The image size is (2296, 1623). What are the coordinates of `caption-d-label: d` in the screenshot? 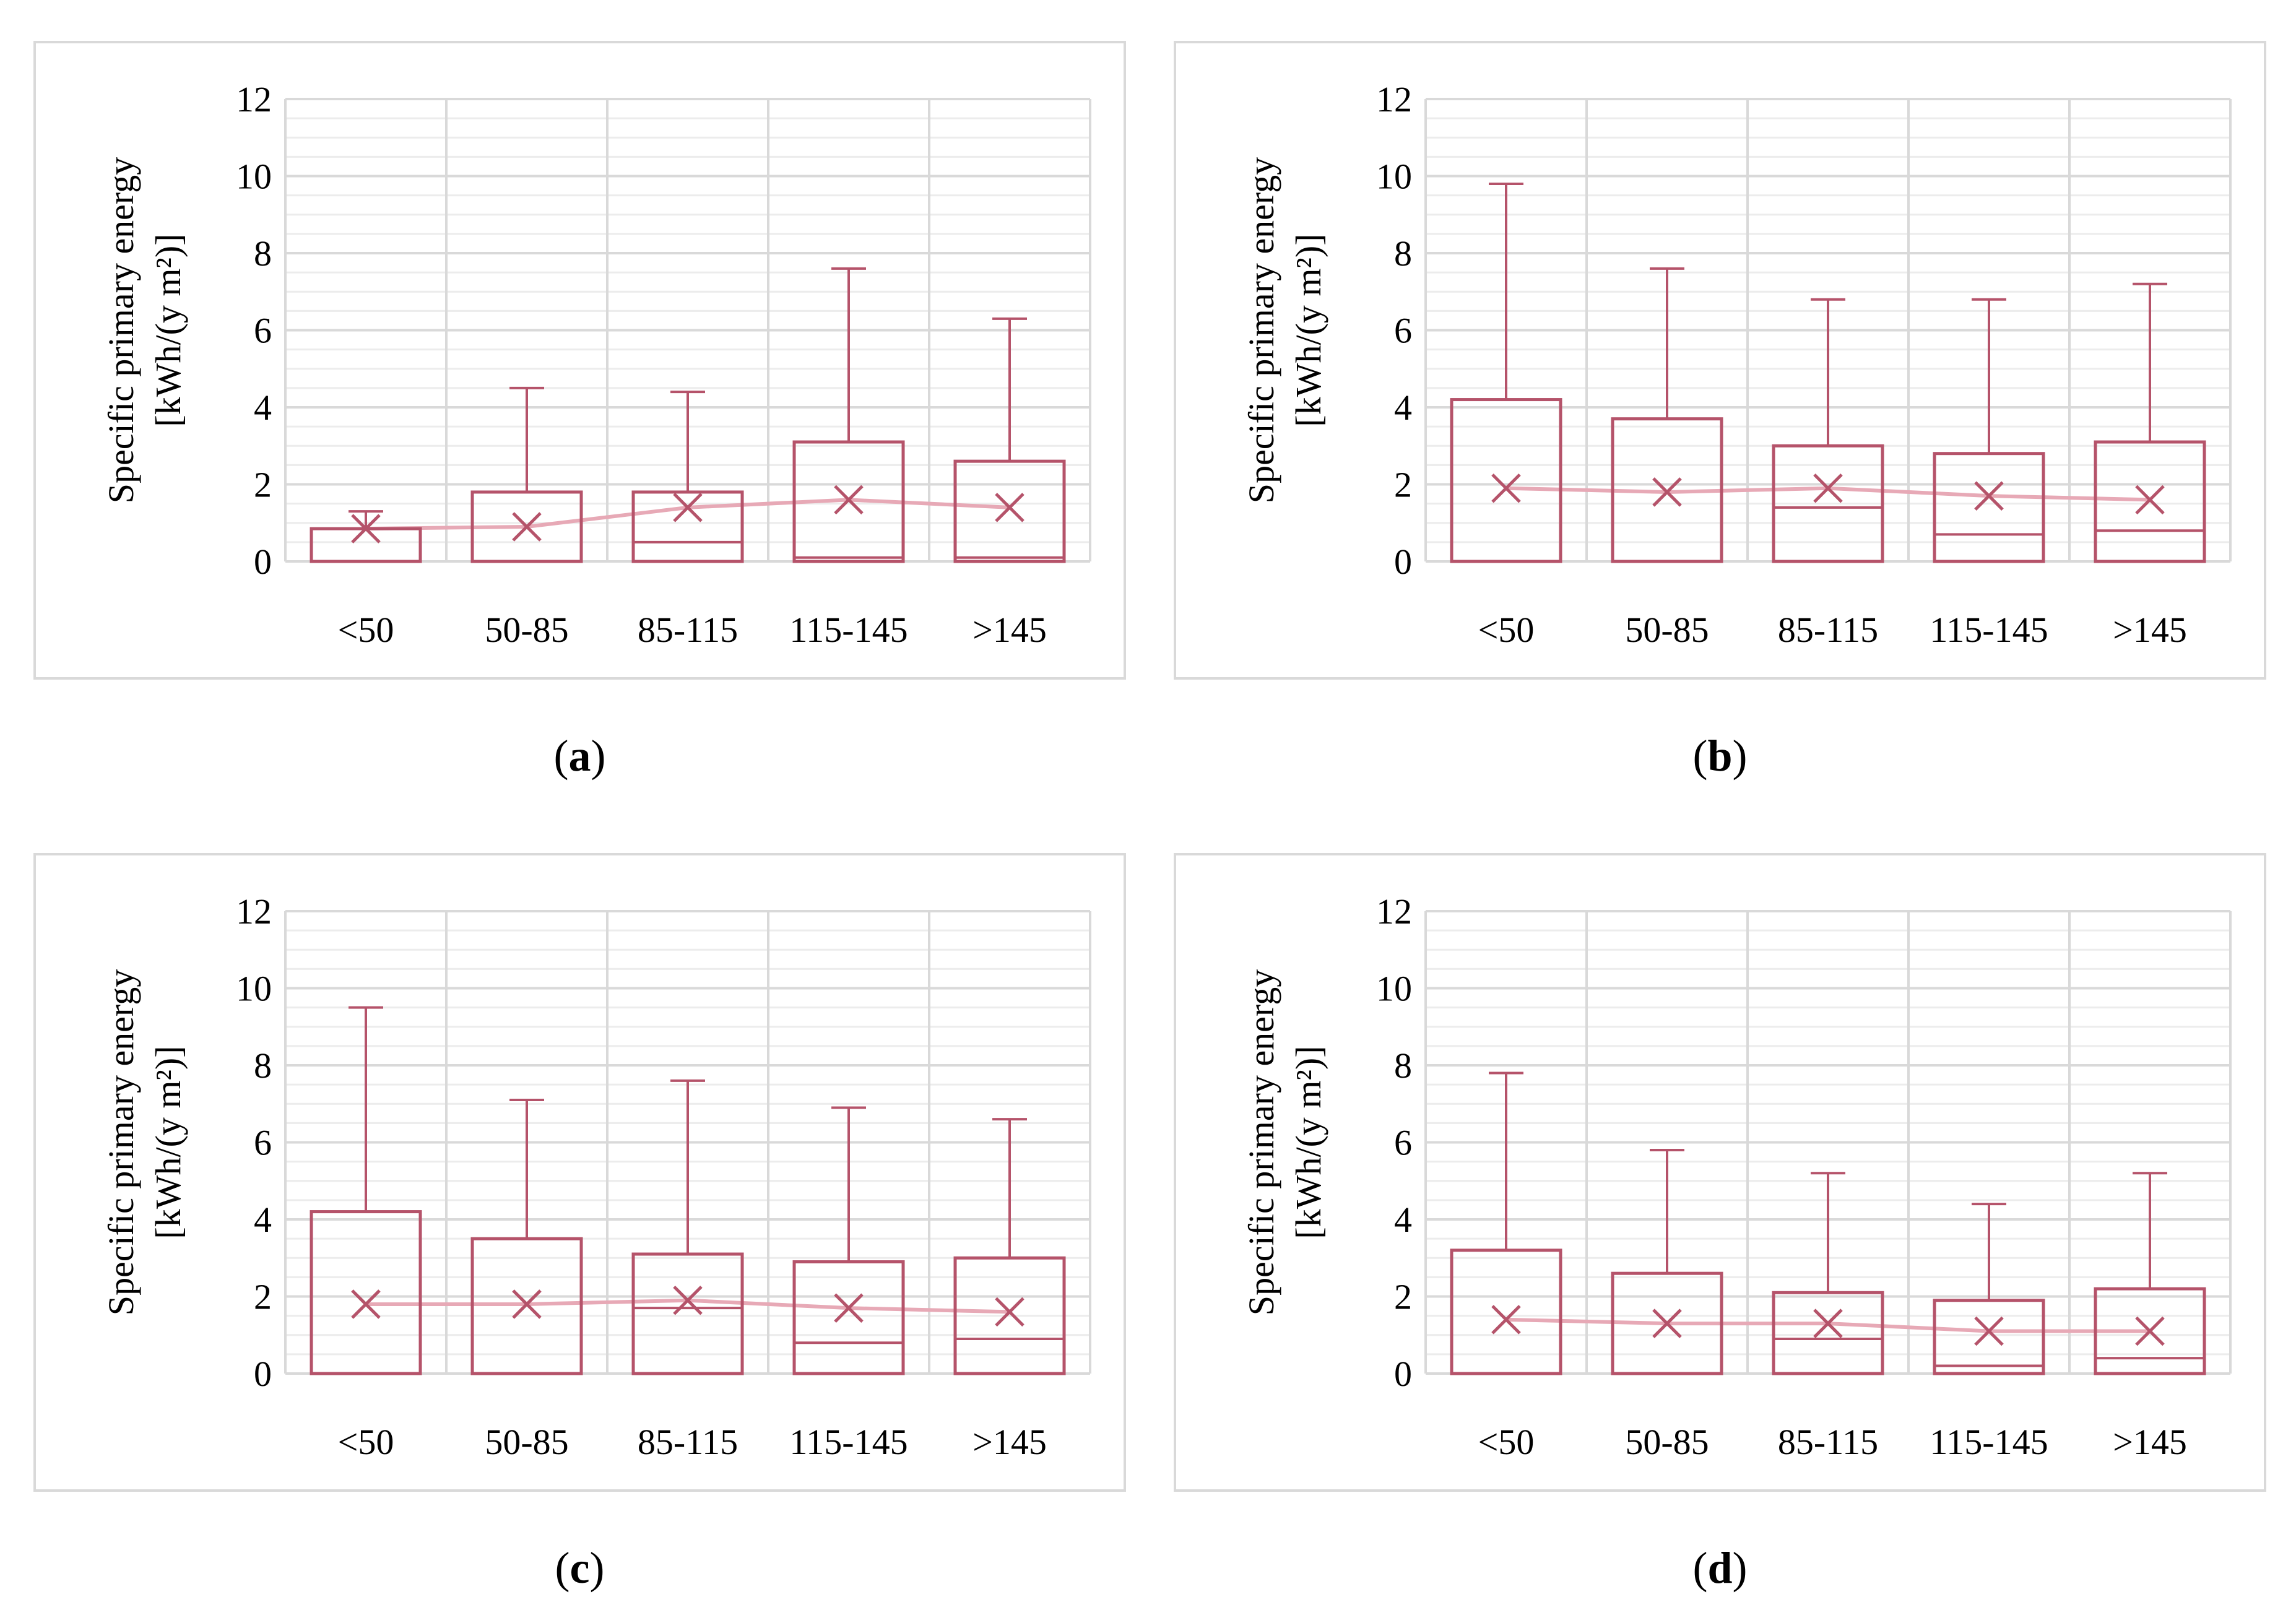 It's located at (1720, 1568).